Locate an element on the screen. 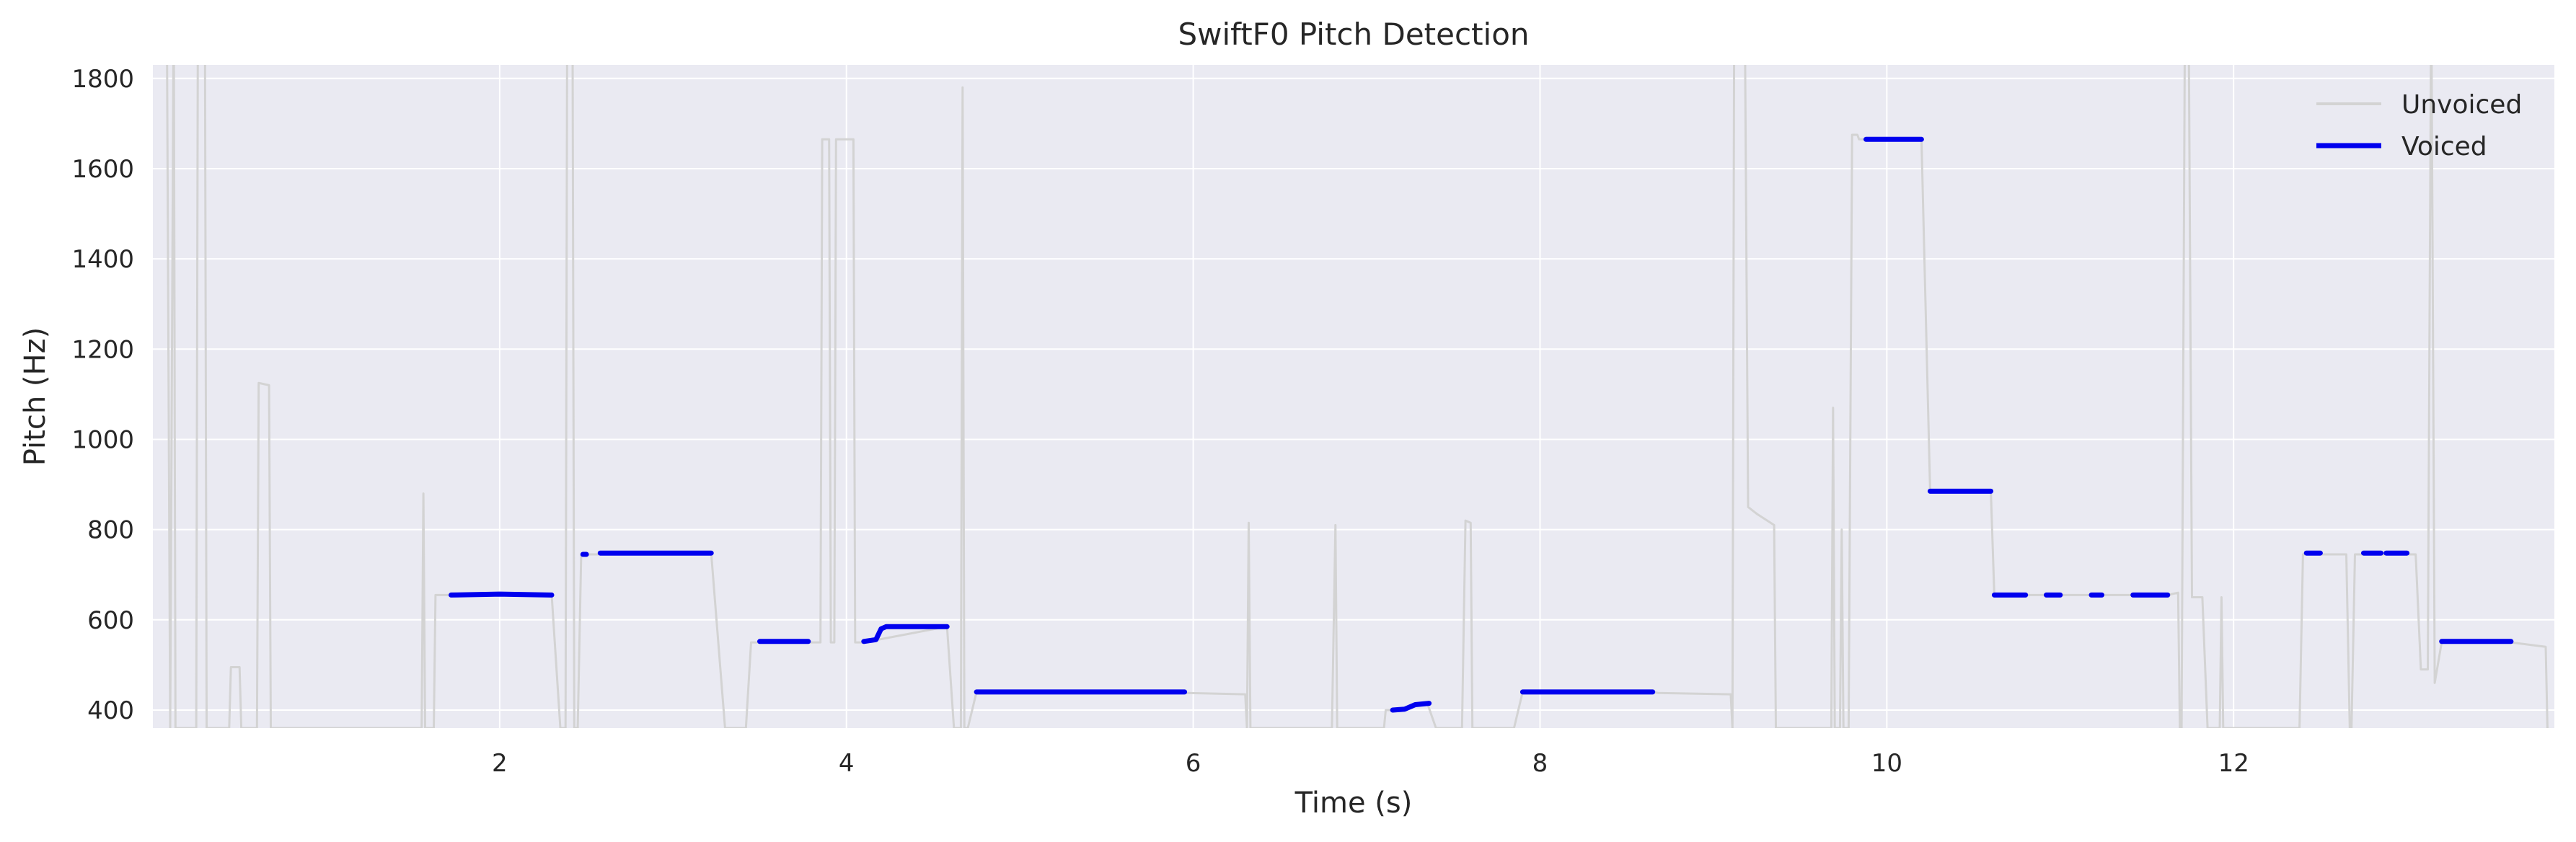 This screenshot has height=842, width=2576. y-tick-label: 1400 is located at coordinates (102, 259).